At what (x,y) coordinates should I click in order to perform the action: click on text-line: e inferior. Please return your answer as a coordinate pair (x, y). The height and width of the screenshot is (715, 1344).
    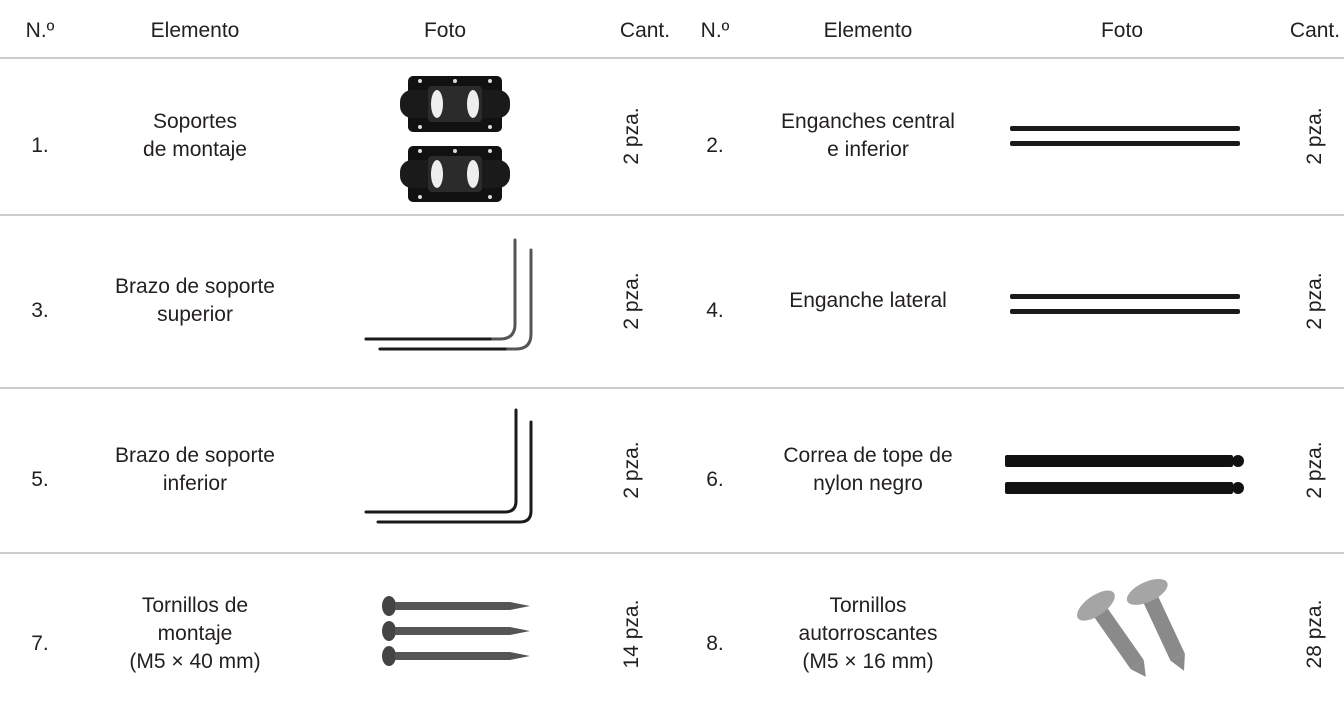
    Looking at the image, I should click on (868, 149).